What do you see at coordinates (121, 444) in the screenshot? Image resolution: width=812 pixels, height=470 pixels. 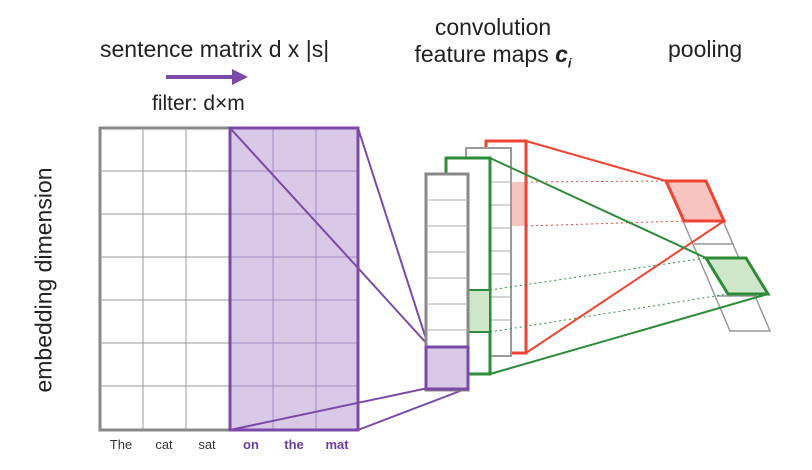 I see `word-label: The` at bounding box center [121, 444].